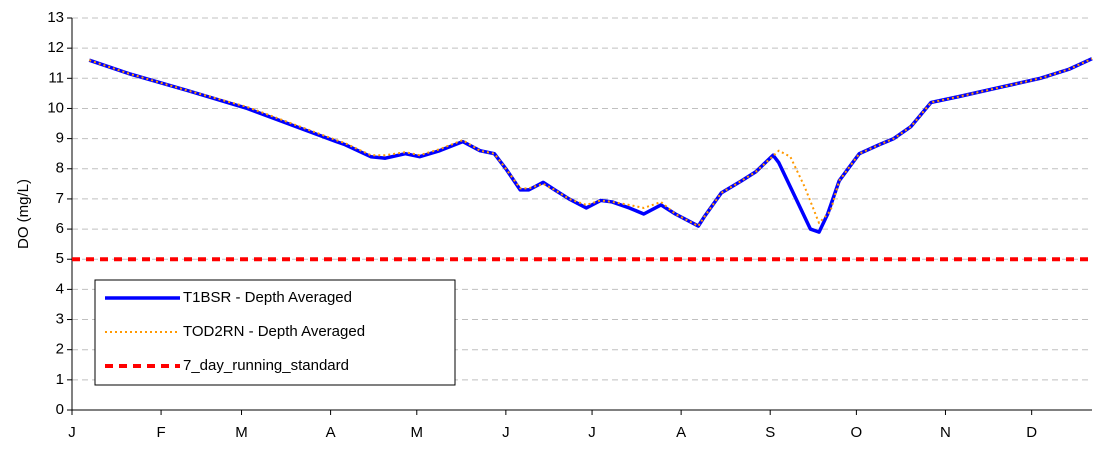 The image size is (1094, 455). I want to click on legend-label: TOD2RN - Depth Averaged, so click(274, 331).